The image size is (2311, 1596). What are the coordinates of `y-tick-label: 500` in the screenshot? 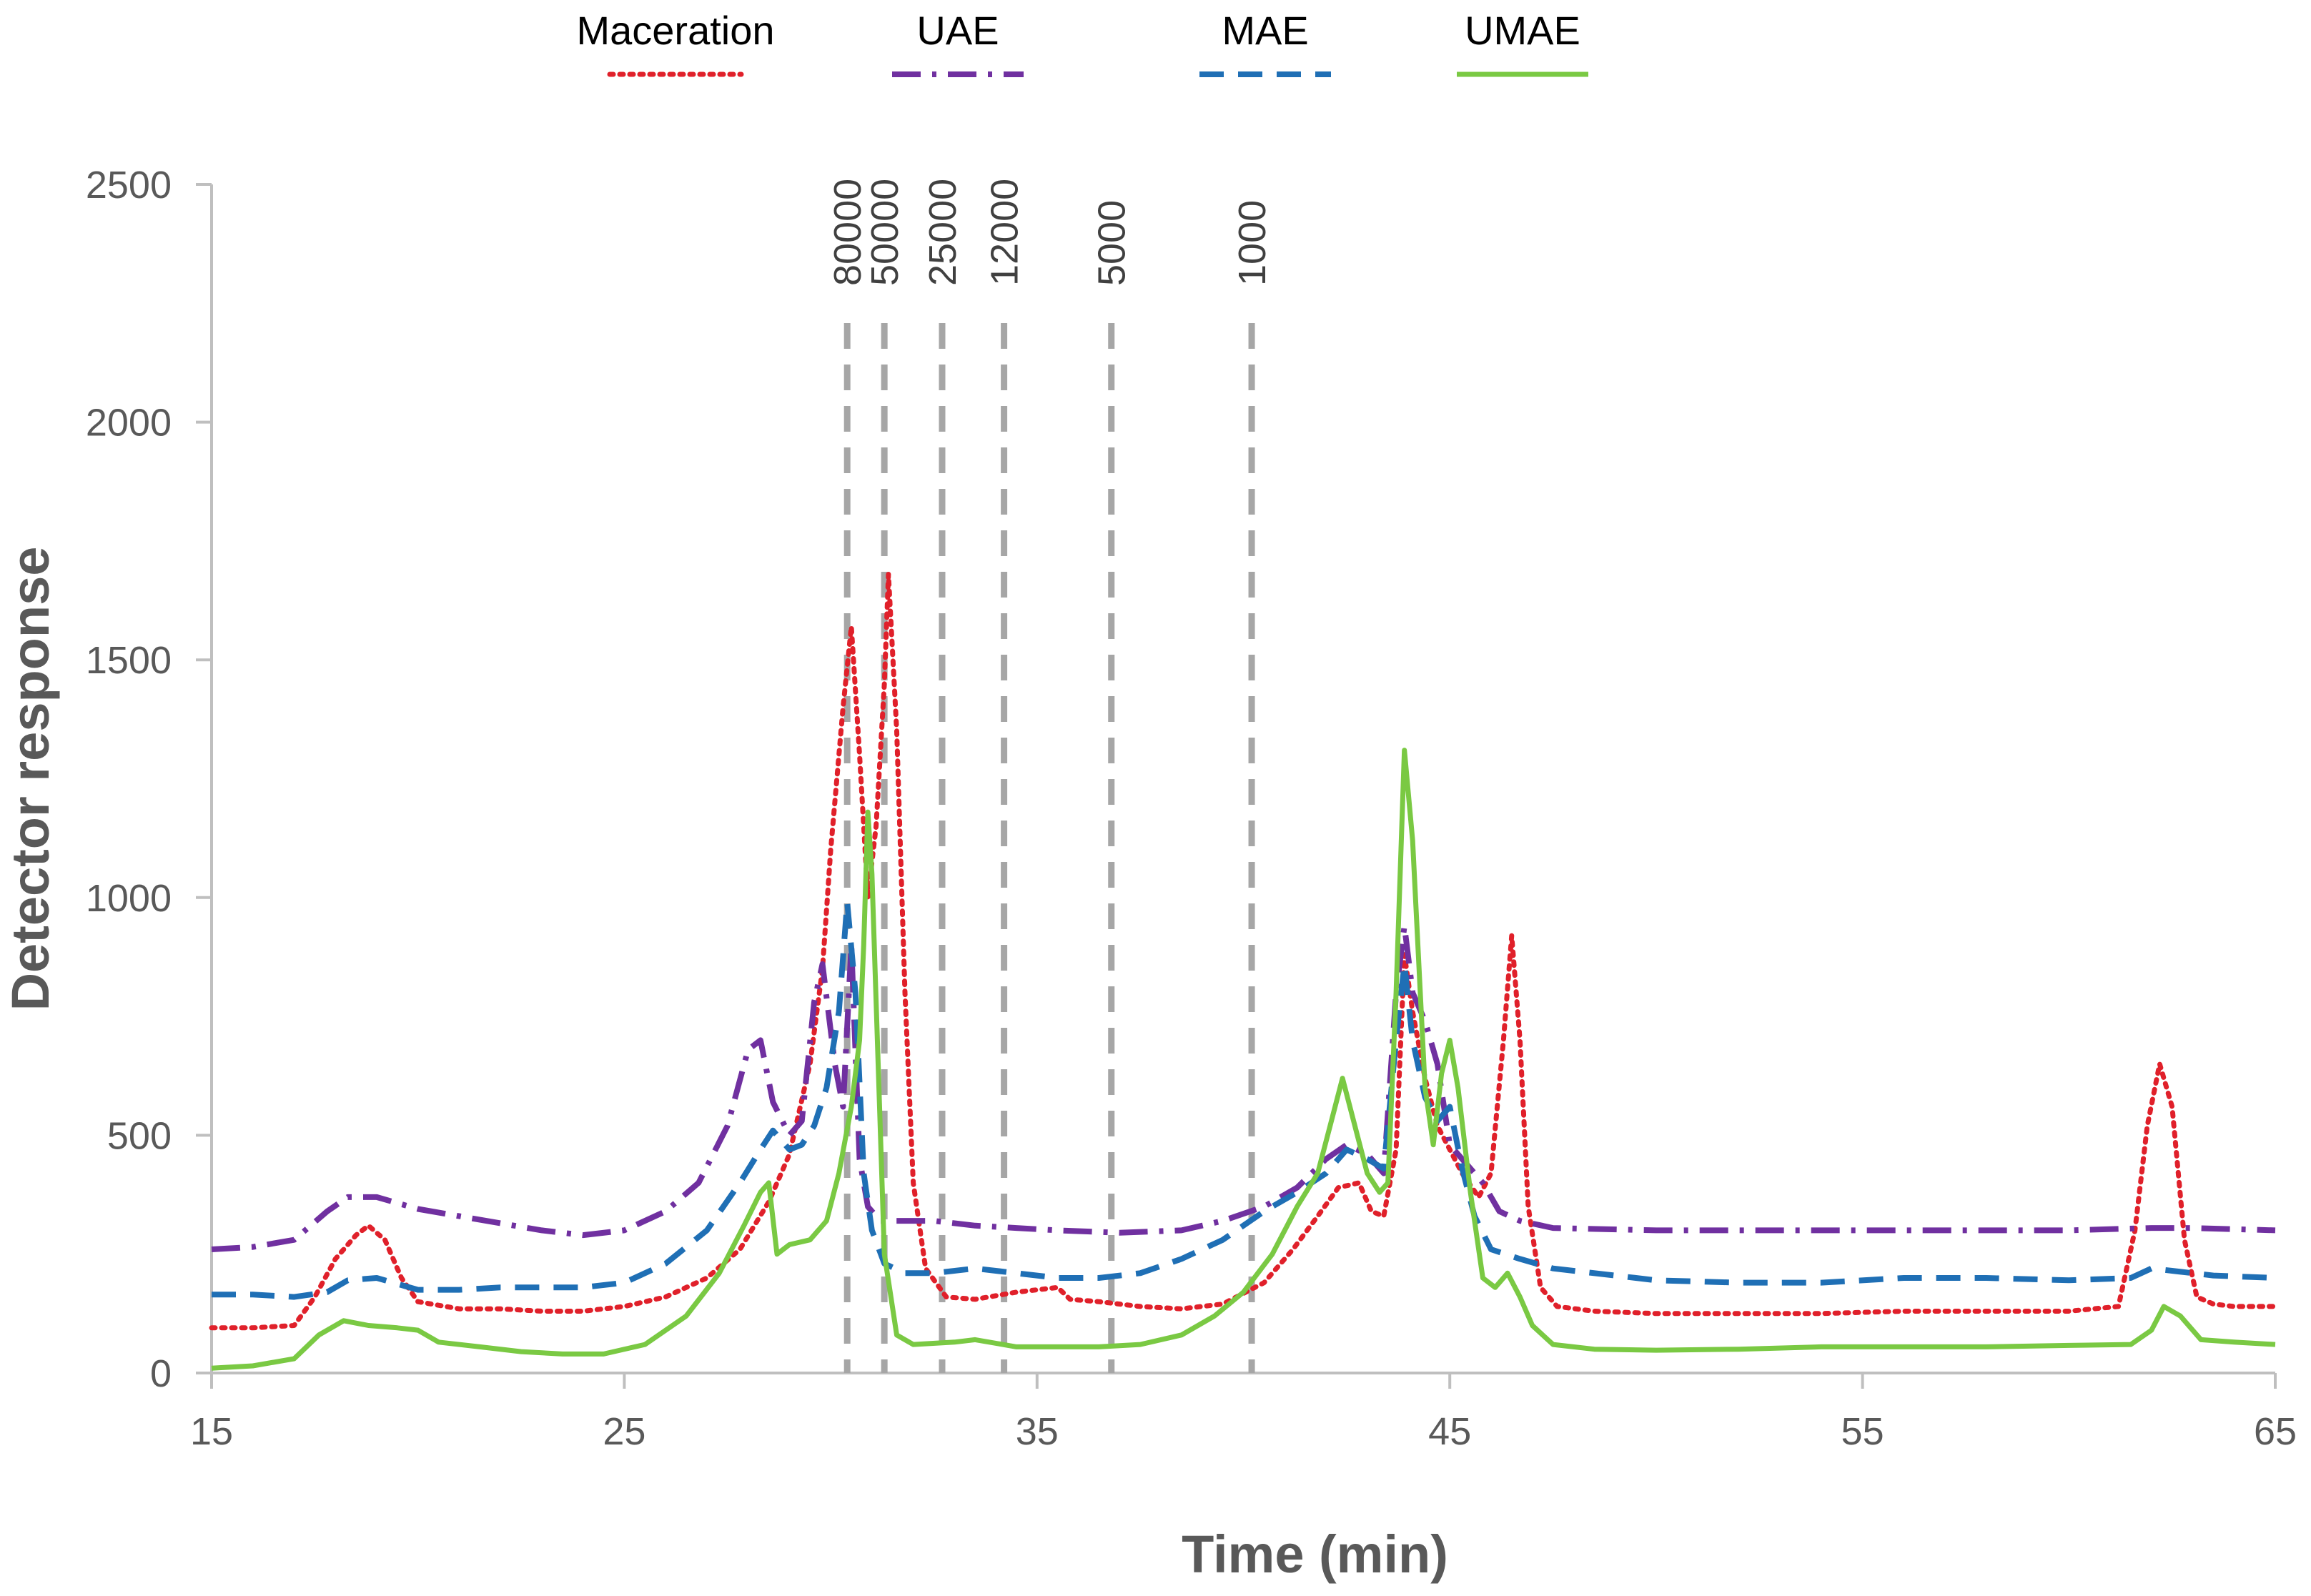 It's located at (139, 1135).